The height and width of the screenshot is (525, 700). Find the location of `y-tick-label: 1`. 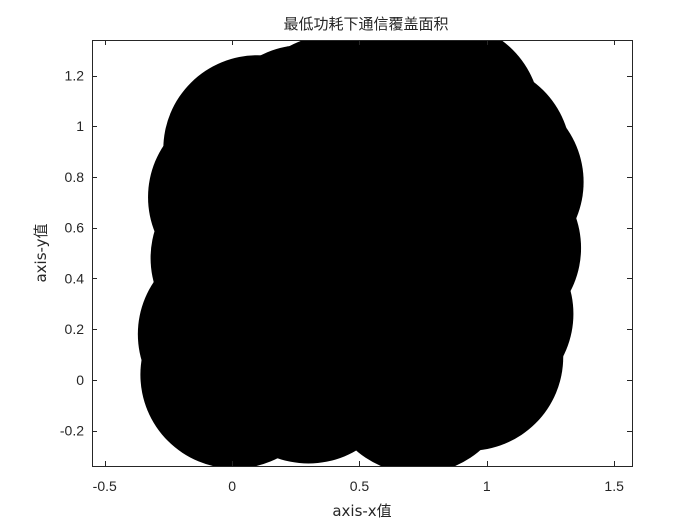

y-tick-label: 1 is located at coordinates (80, 126).